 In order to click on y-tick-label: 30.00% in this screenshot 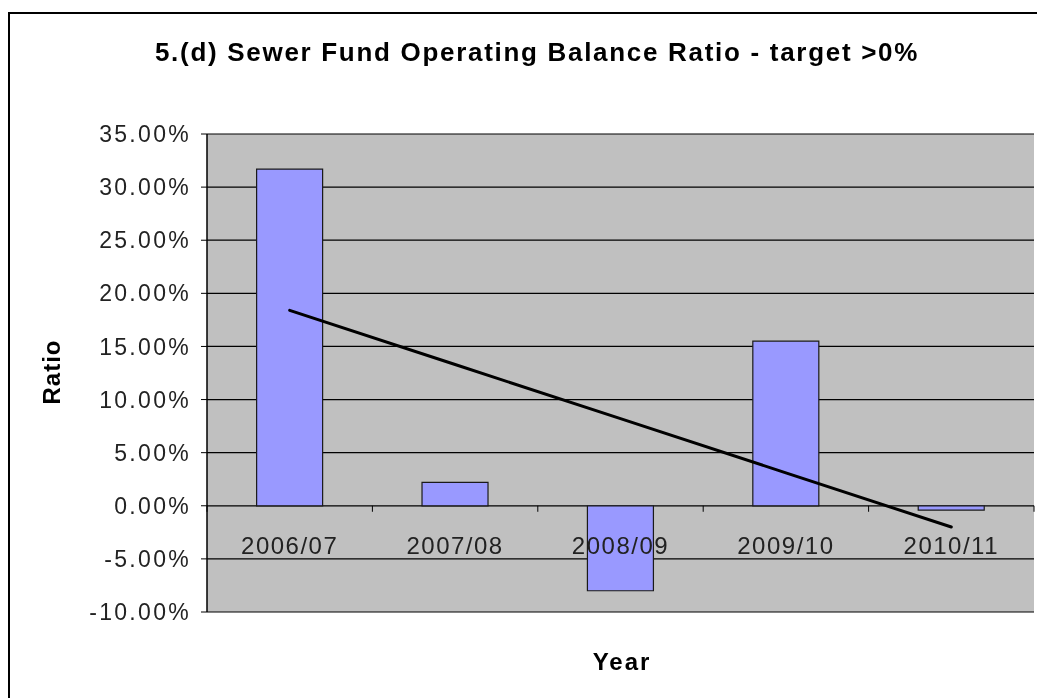, I will do `click(145, 187)`.